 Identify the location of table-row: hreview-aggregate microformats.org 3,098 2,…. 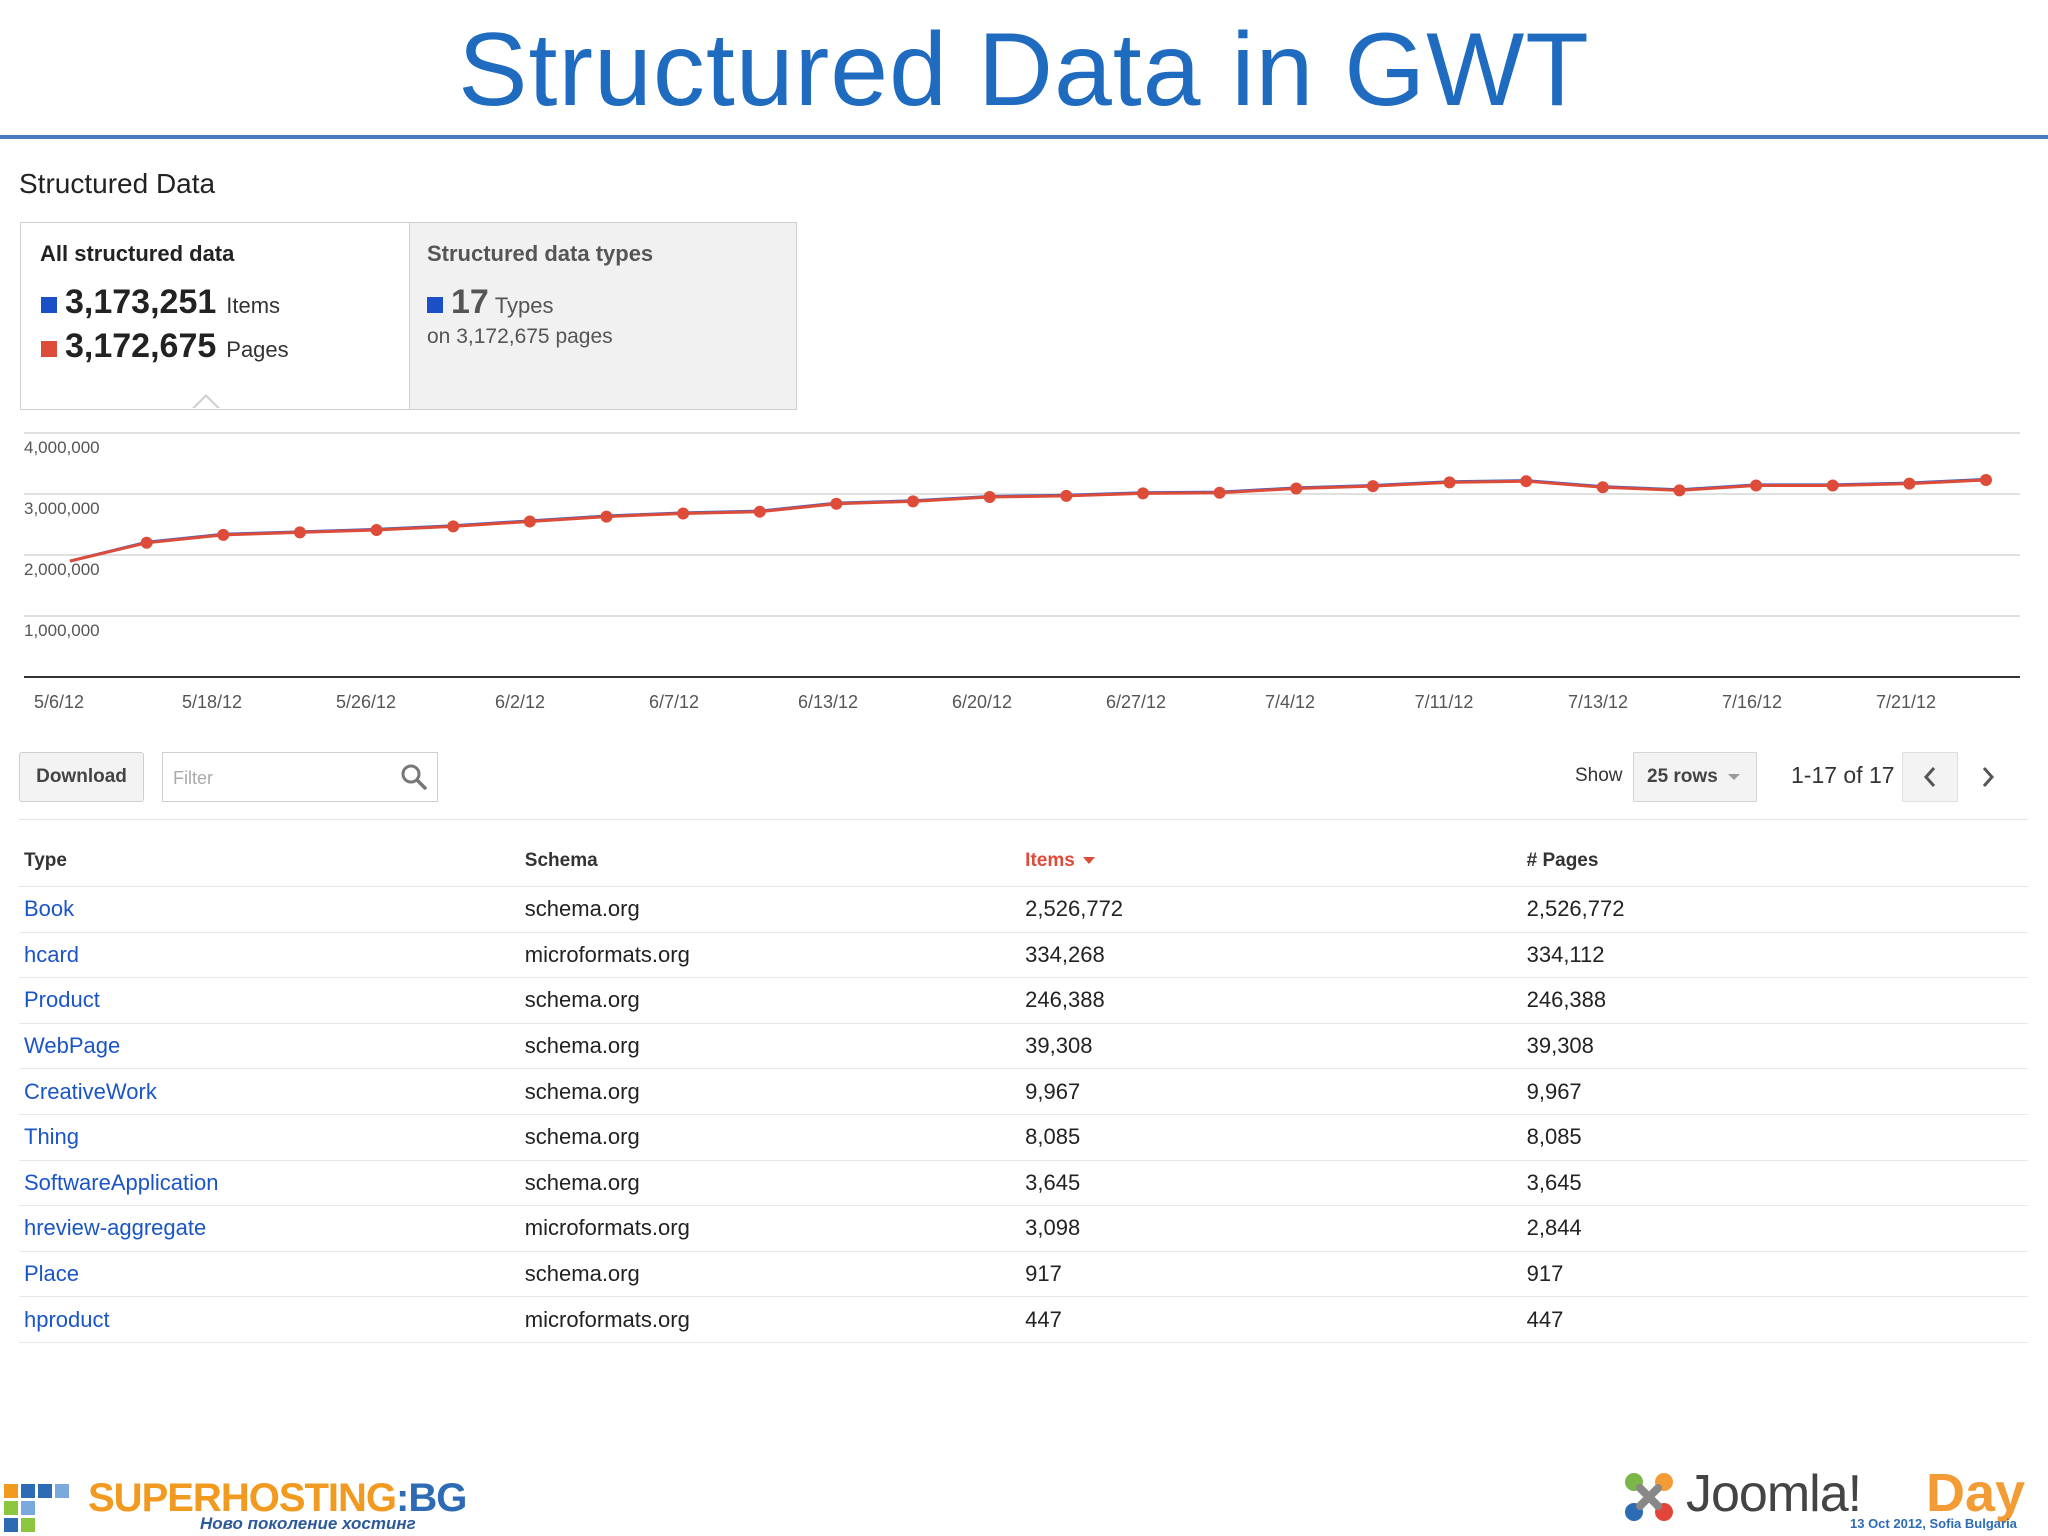
(1023, 1228).